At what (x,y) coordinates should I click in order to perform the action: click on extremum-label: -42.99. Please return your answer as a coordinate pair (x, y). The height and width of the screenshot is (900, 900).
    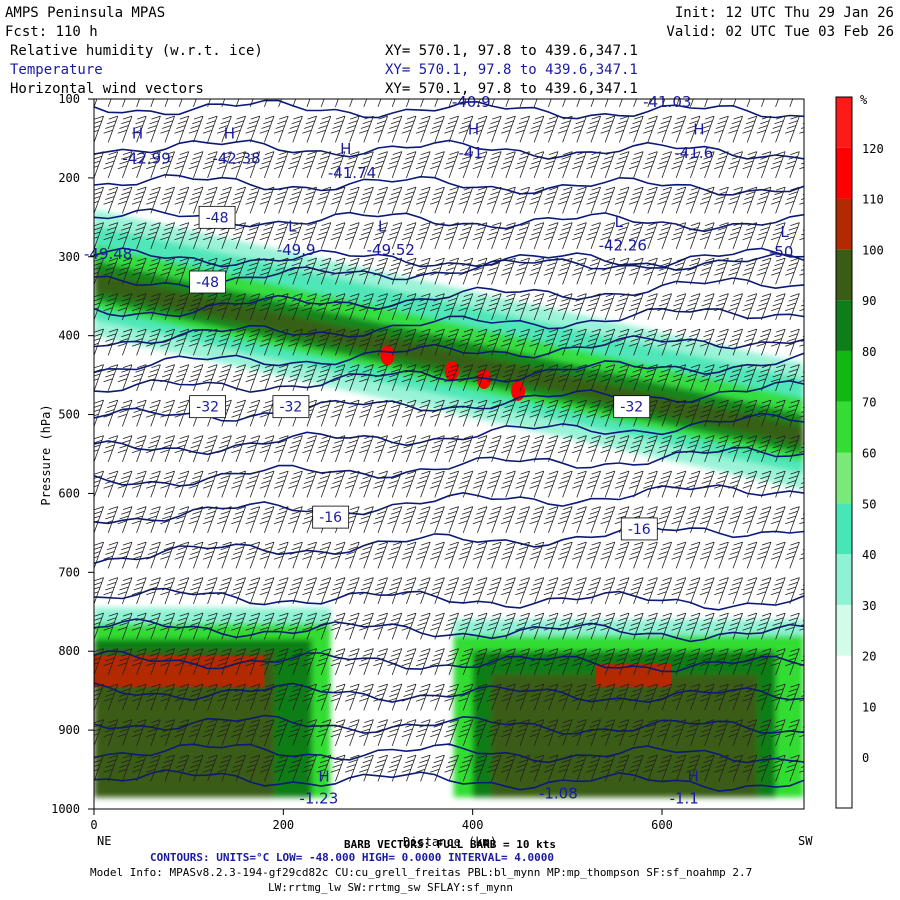
    Looking at the image, I should click on (146, 159).